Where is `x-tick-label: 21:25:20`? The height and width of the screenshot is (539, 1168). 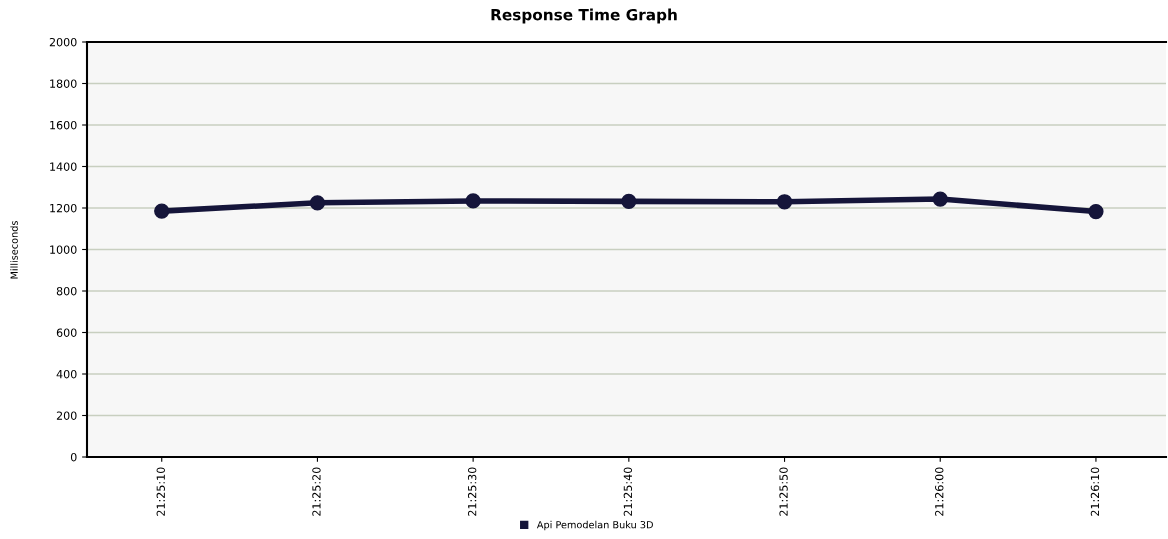 x-tick-label: 21:25:20 is located at coordinates (316, 491).